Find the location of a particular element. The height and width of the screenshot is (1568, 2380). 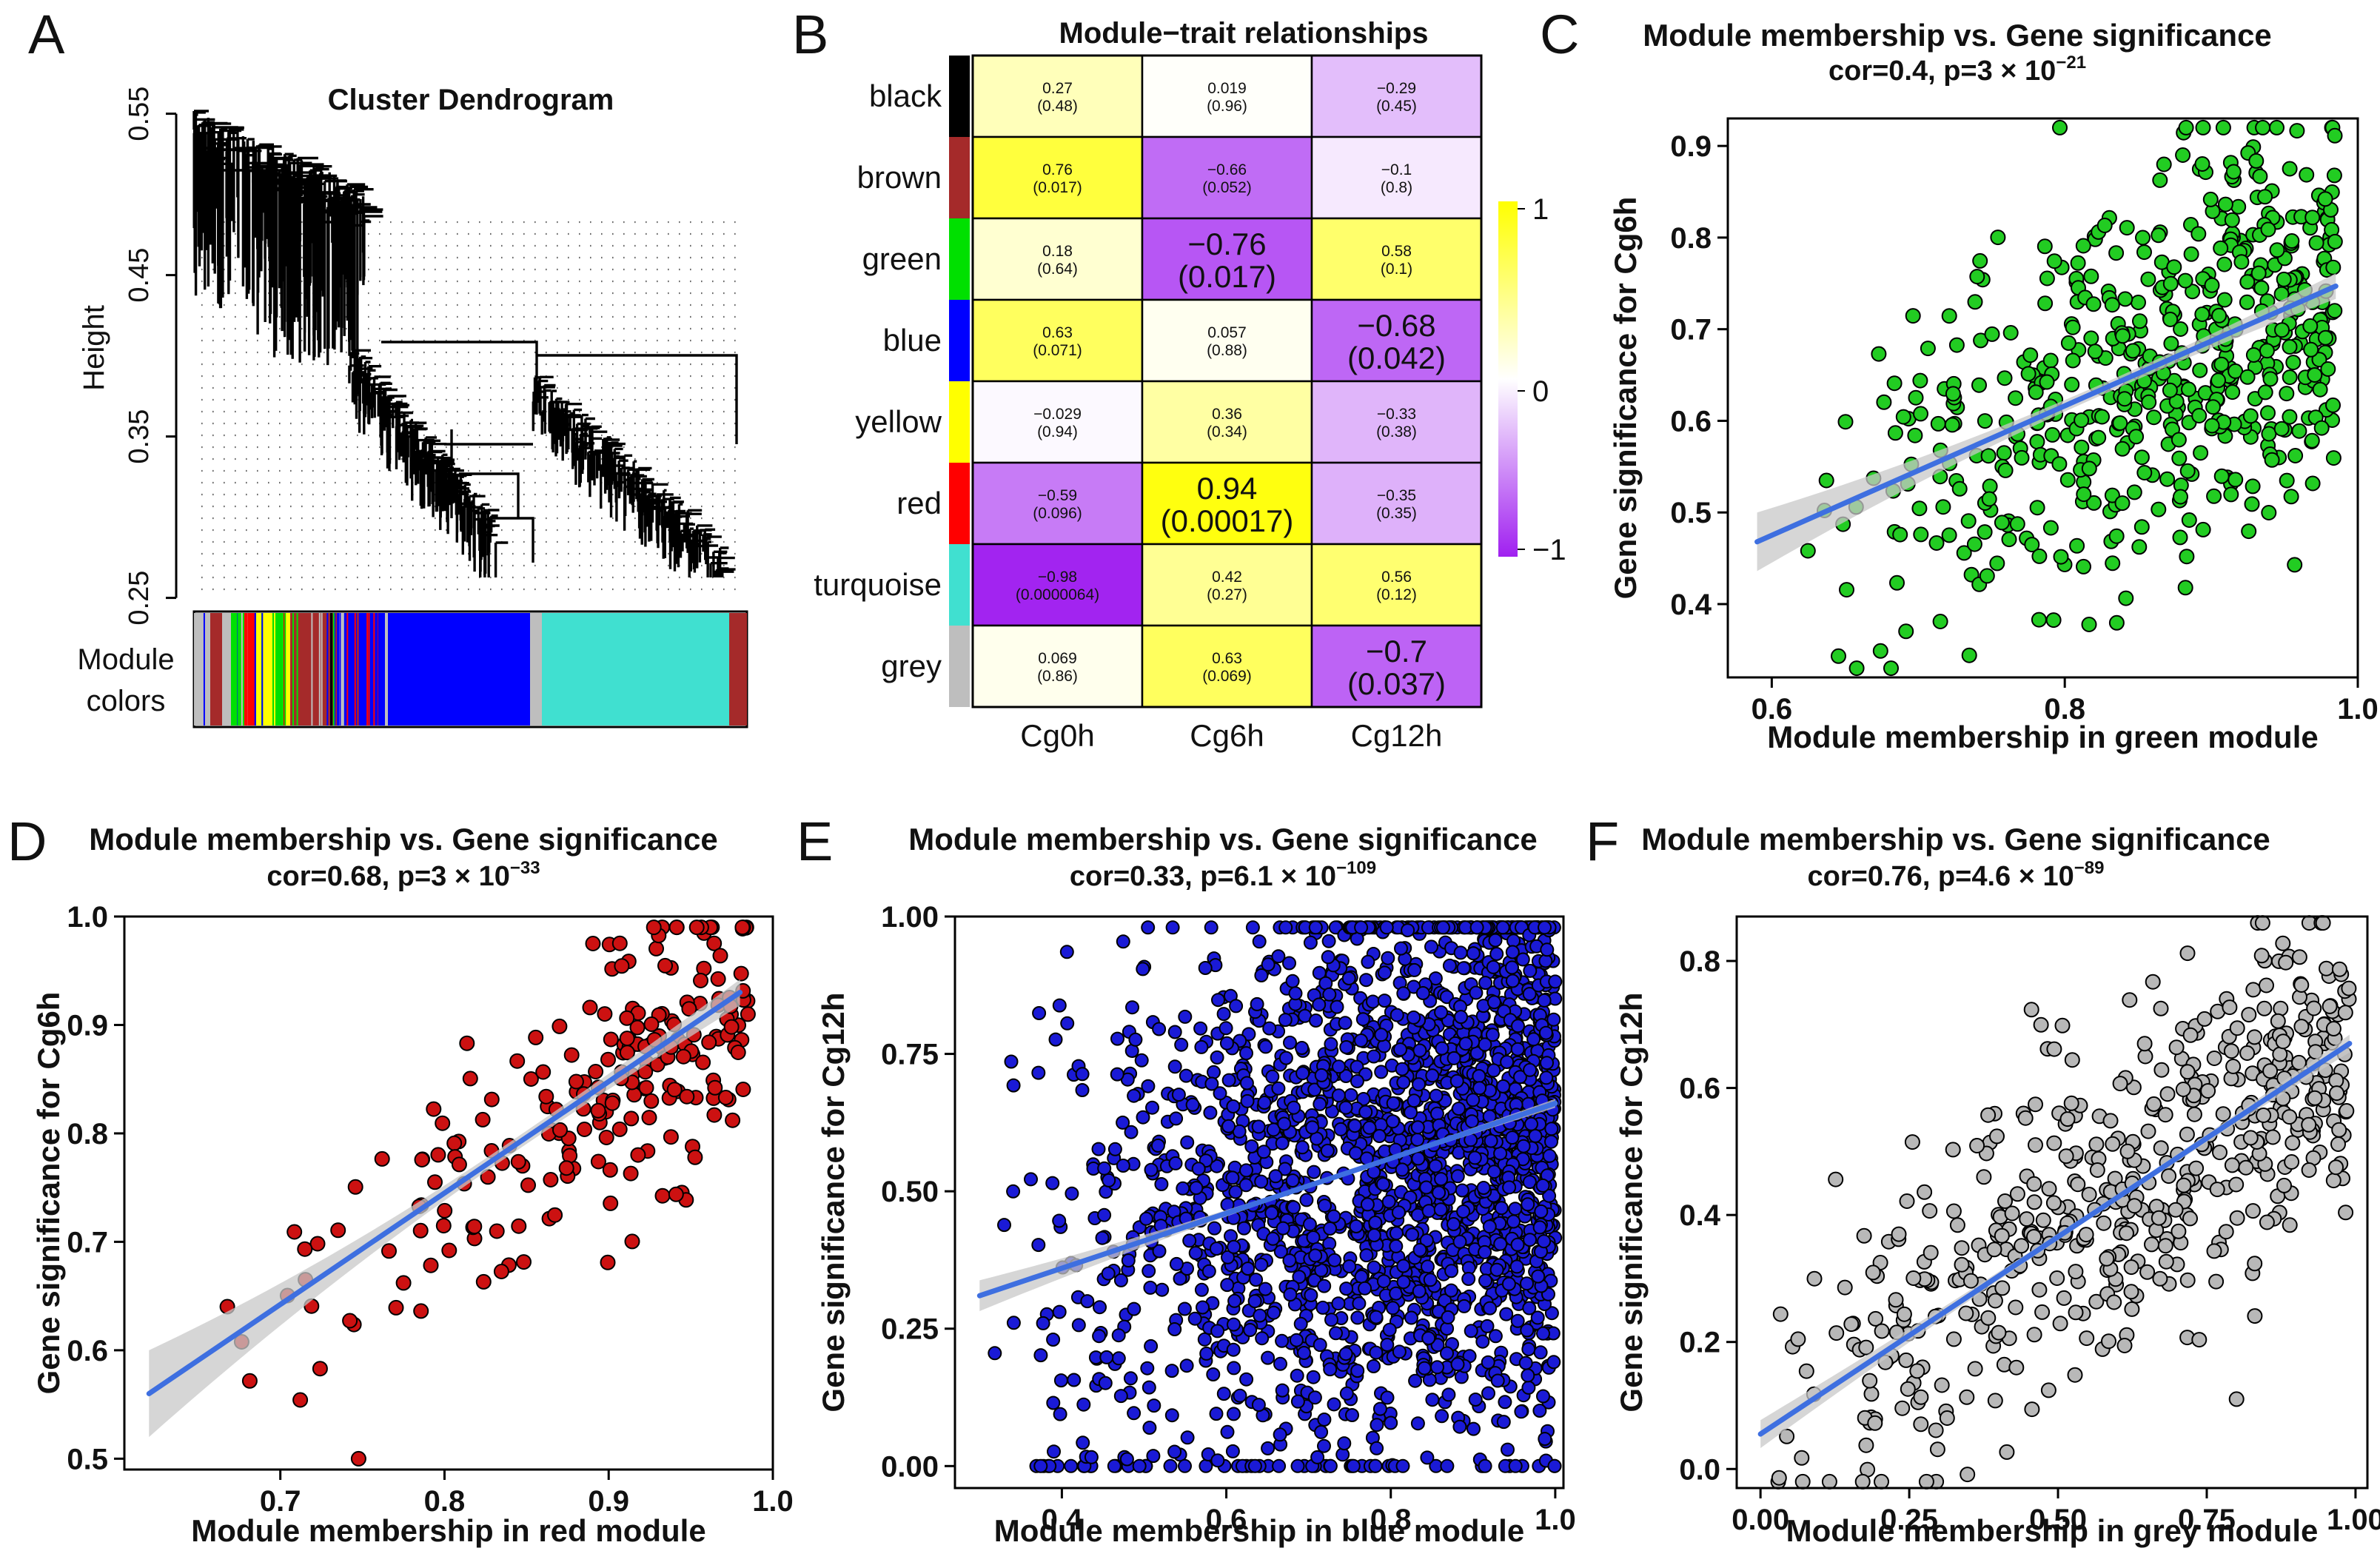

y-tick-label: 0.2 is located at coordinates (1699, 1343).